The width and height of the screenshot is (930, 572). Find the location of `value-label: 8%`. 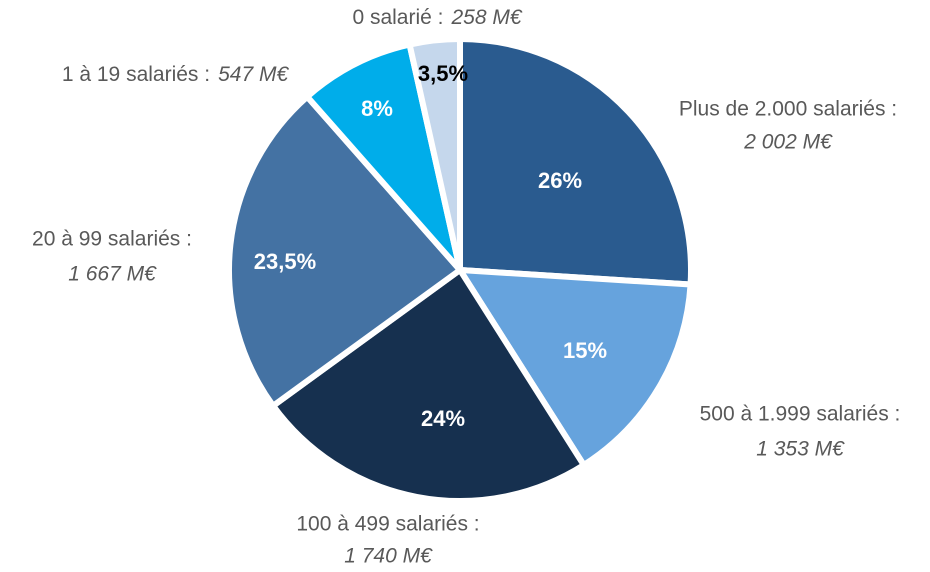

value-label: 8% is located at coordinates (377, 108).